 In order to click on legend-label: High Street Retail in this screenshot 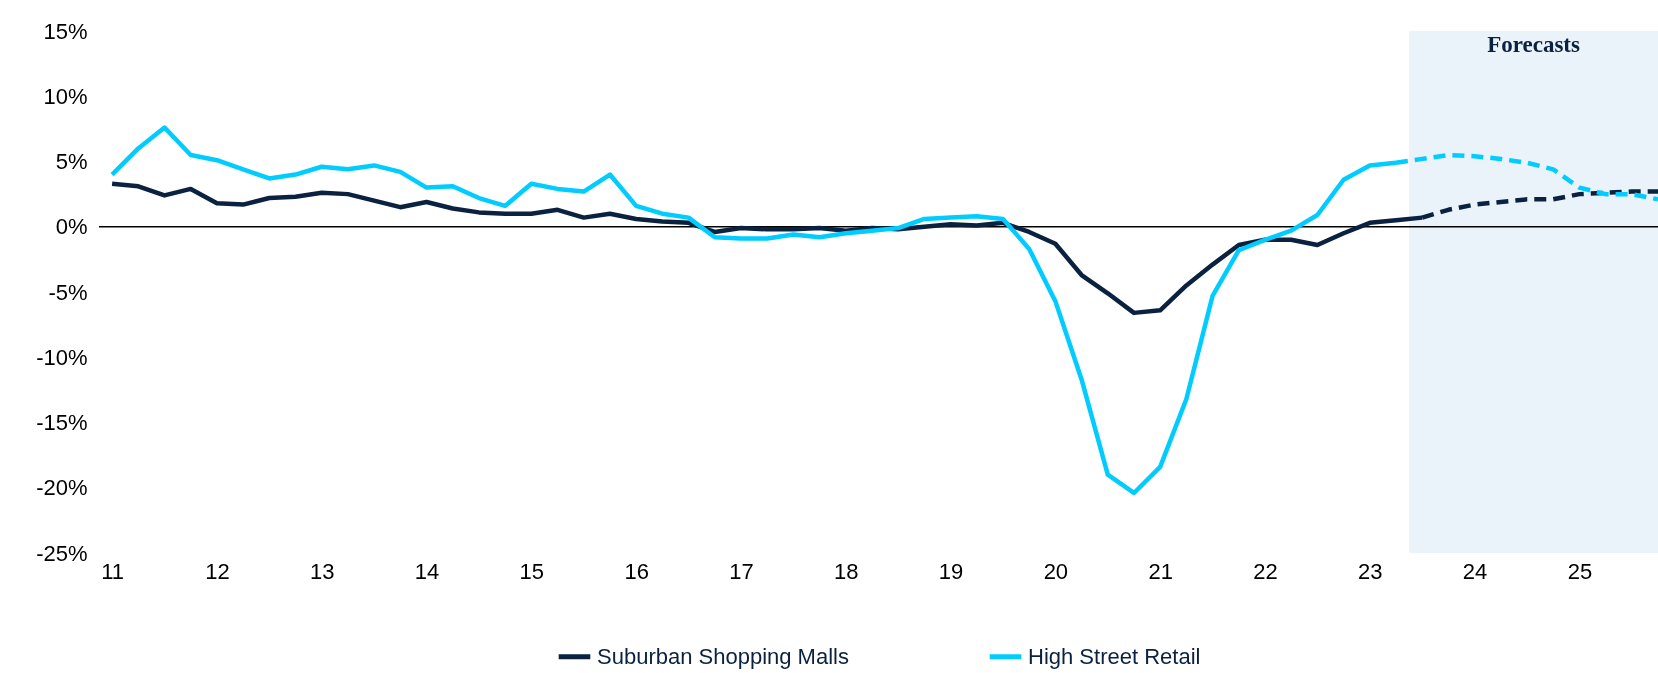, I will do `click(1114, 656)`.